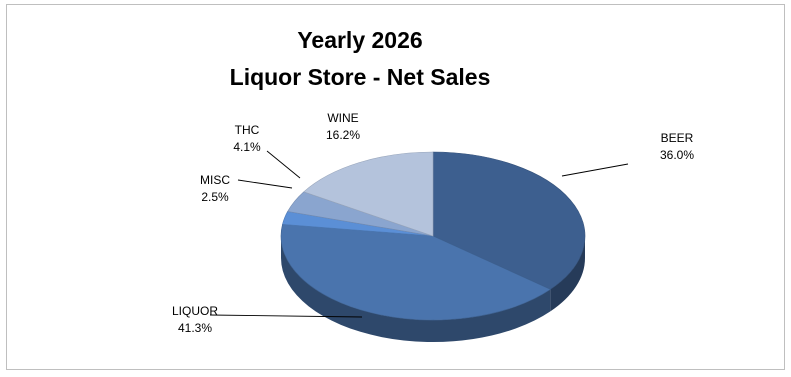  Describe the element at coordinates (360, 40) in the screenshot. I see `chart-title-line-1: Yearly 2026` at that location.